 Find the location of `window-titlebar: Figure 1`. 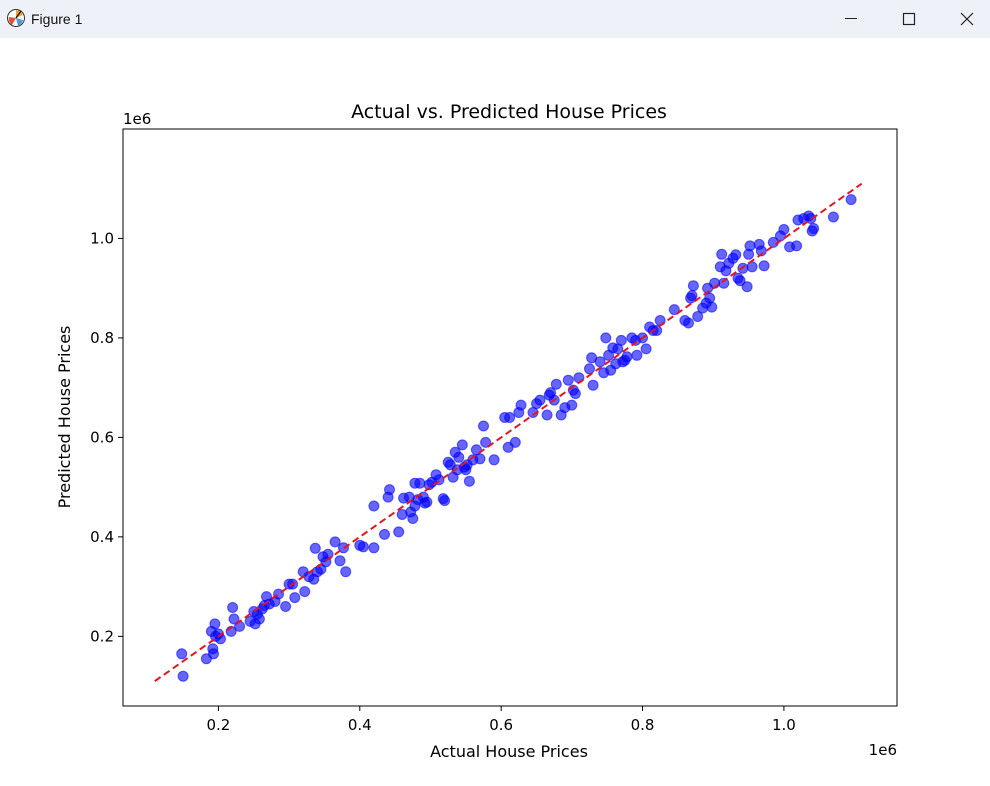

window-titlebar: Figure 1 is located at coordinates (495, 19).